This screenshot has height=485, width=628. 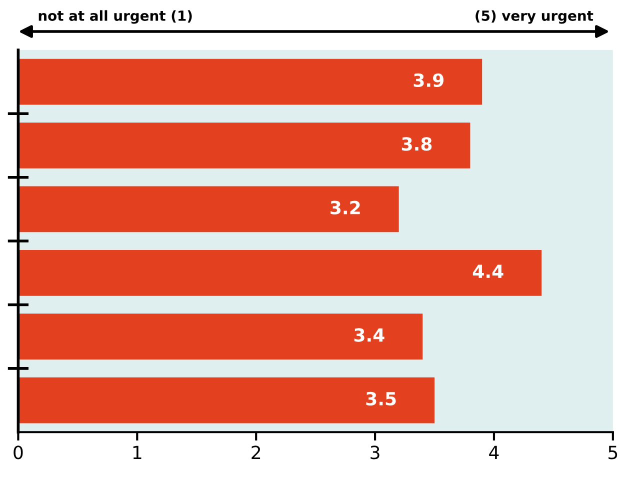 What do you see at coordinates (137, 453) in the screenshot?
I see `x-tick-label: 1` at bounding box center [137, 453].